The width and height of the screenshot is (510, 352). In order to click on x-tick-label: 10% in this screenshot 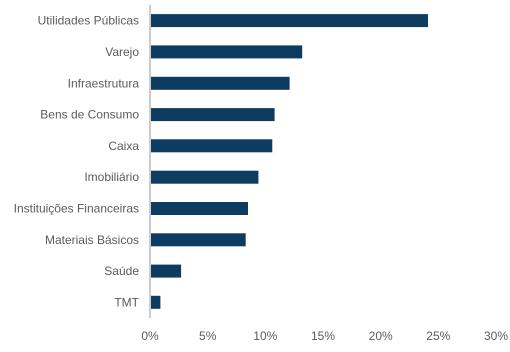, I will do `click(265, 336)`.